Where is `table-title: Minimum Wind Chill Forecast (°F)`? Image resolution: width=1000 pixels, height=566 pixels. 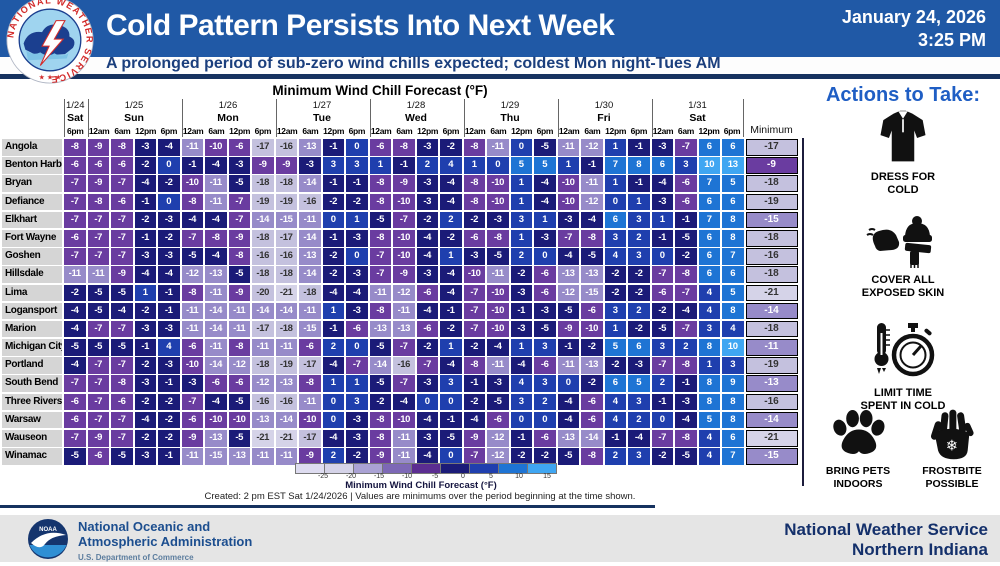
table-title: Minimum Wind Chill Forecast (°F) is located at coordinates (380, 90).